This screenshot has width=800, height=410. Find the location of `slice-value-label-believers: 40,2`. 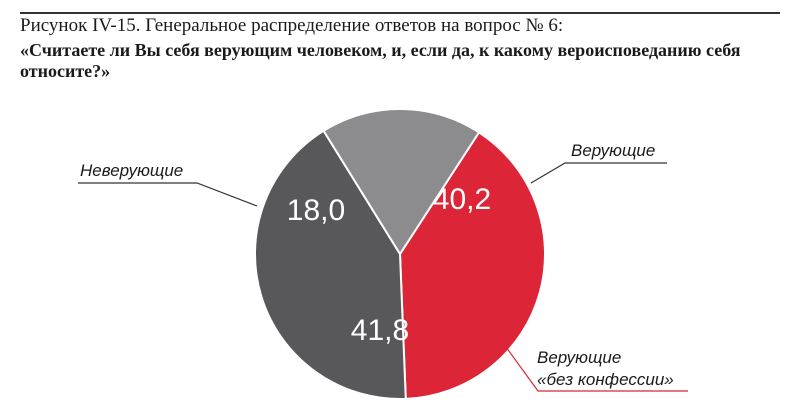

slice-value-label-believers: 40,2 is located at coordinates (462, 199).